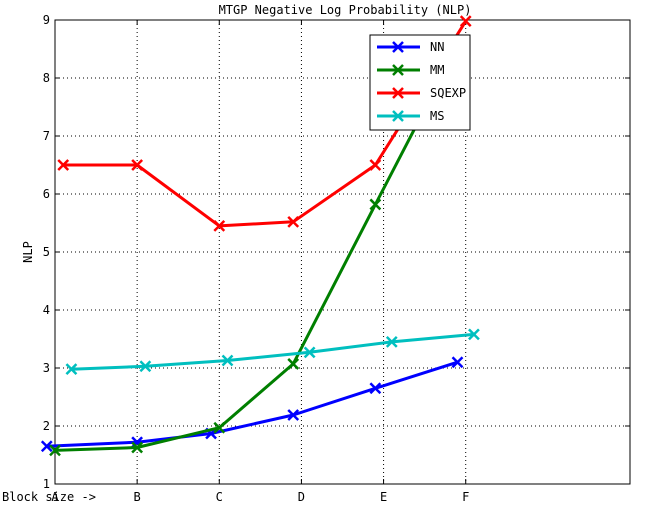 The height and width of the screenshot is (505, 647). I want to click on legend: NN MM SQEXP MS, so click(420, 82).